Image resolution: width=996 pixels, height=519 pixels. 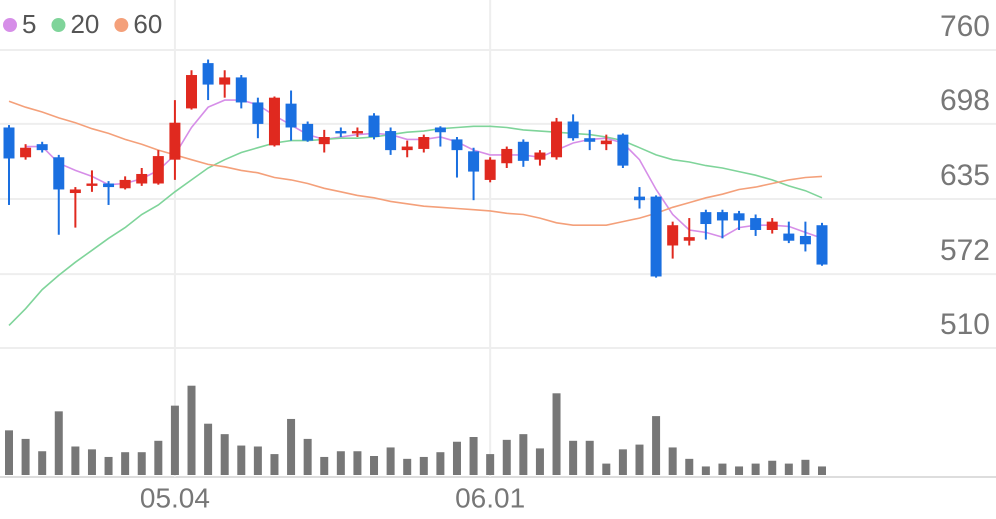 I want to click on legend-label: 5, so click(x=29, y=24).